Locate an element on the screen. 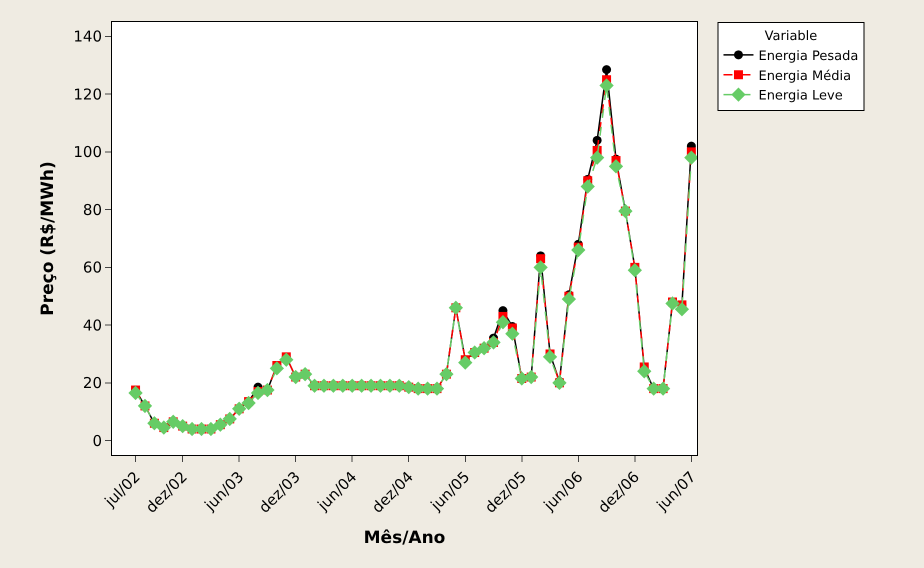 The image size is (924, 568). y-tick-label: 120 is located at coordinates (87, 94).